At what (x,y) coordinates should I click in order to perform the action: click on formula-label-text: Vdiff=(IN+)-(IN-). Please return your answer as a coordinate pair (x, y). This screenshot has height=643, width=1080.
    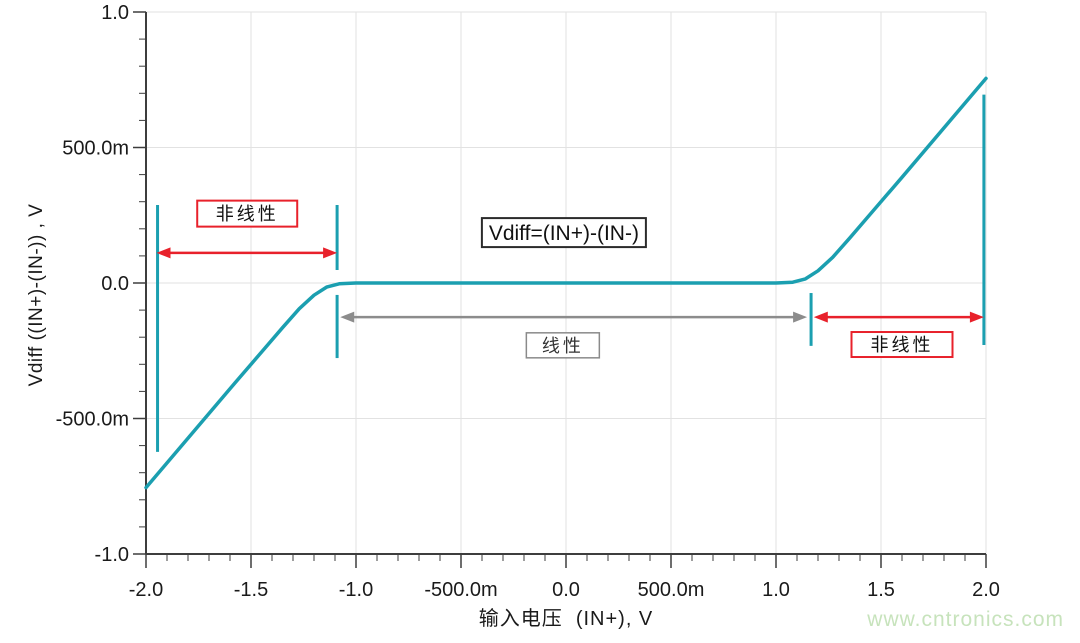
    Looking at the image, I should click on (564, 233).